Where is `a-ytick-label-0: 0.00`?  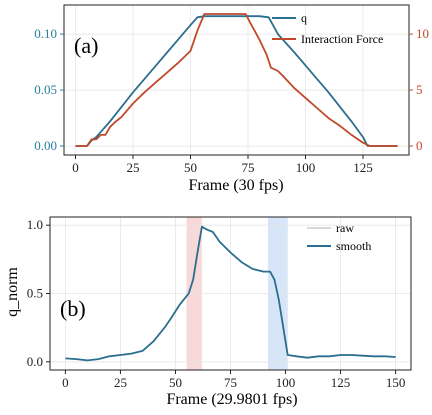 a-ytick-label-0: 0.00 is located at coordinates (45, 145).